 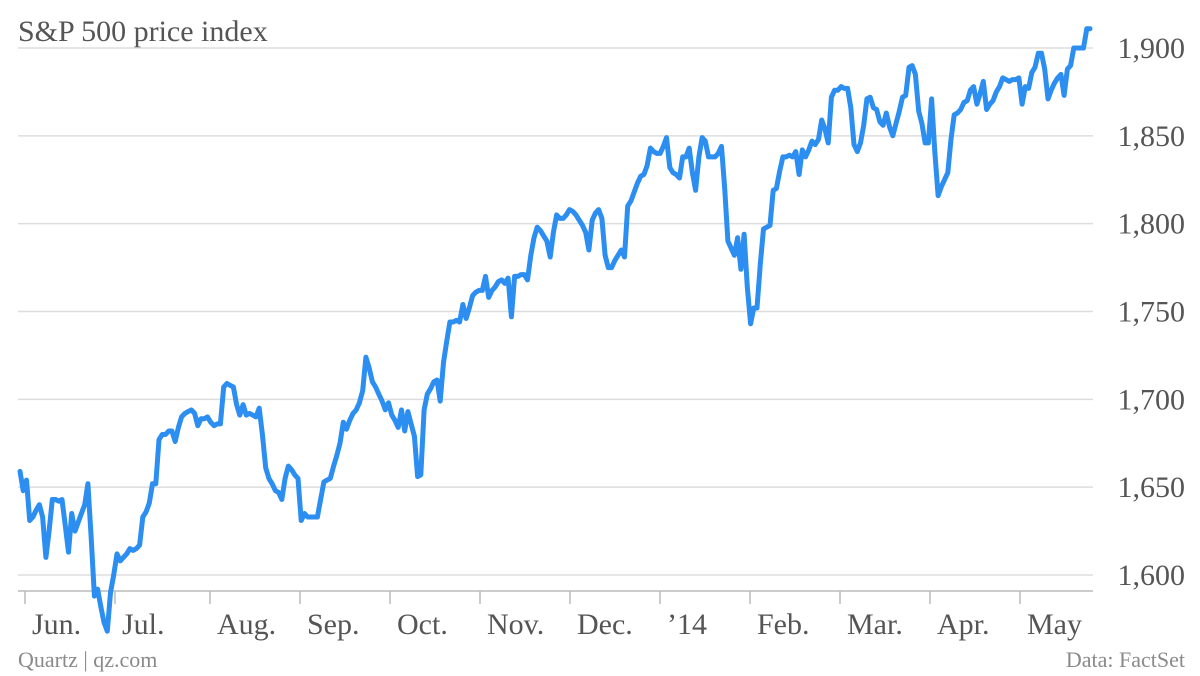 What do you see at coordinates (143, 31) in the screenshot?
I see `chart-title: S&P 500 price index` at bounding box center [143, 31].